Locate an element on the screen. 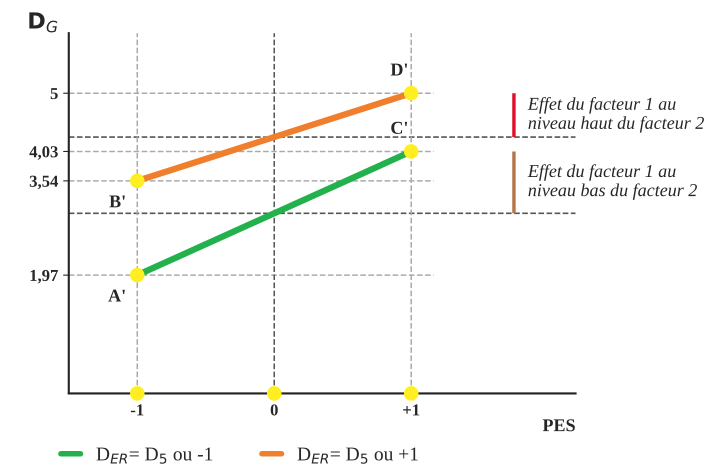 The height and width of the screenshot is (474, 724). annotation: C' is located at coordinates (399, 128).